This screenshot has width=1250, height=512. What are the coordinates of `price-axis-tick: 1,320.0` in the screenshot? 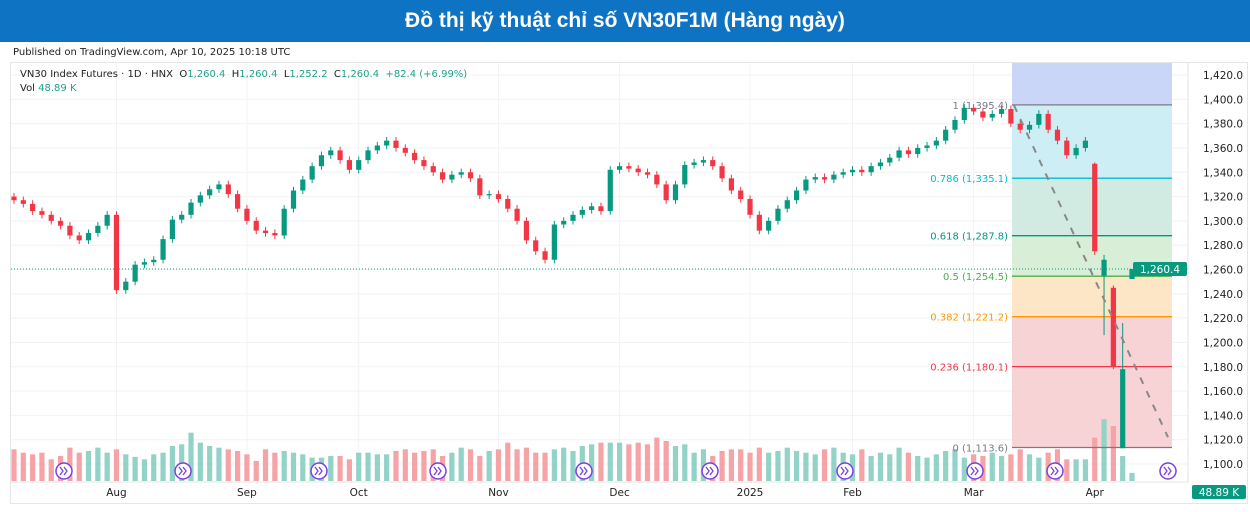 It's located at (1223, 198).